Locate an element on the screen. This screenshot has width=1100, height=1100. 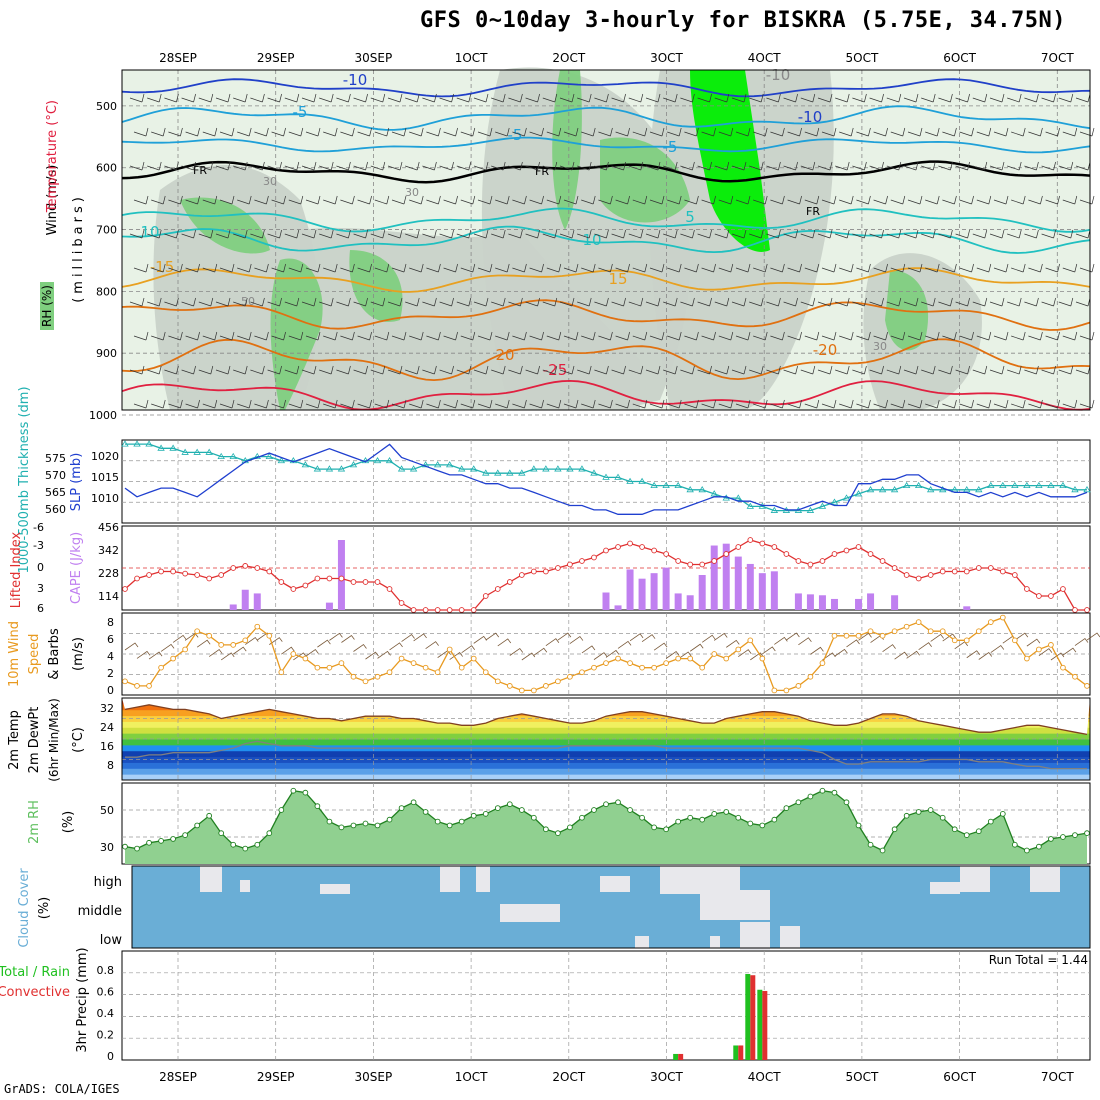
x-tick-label-bottom: 5OCT is located at coordinates (862, 1077).